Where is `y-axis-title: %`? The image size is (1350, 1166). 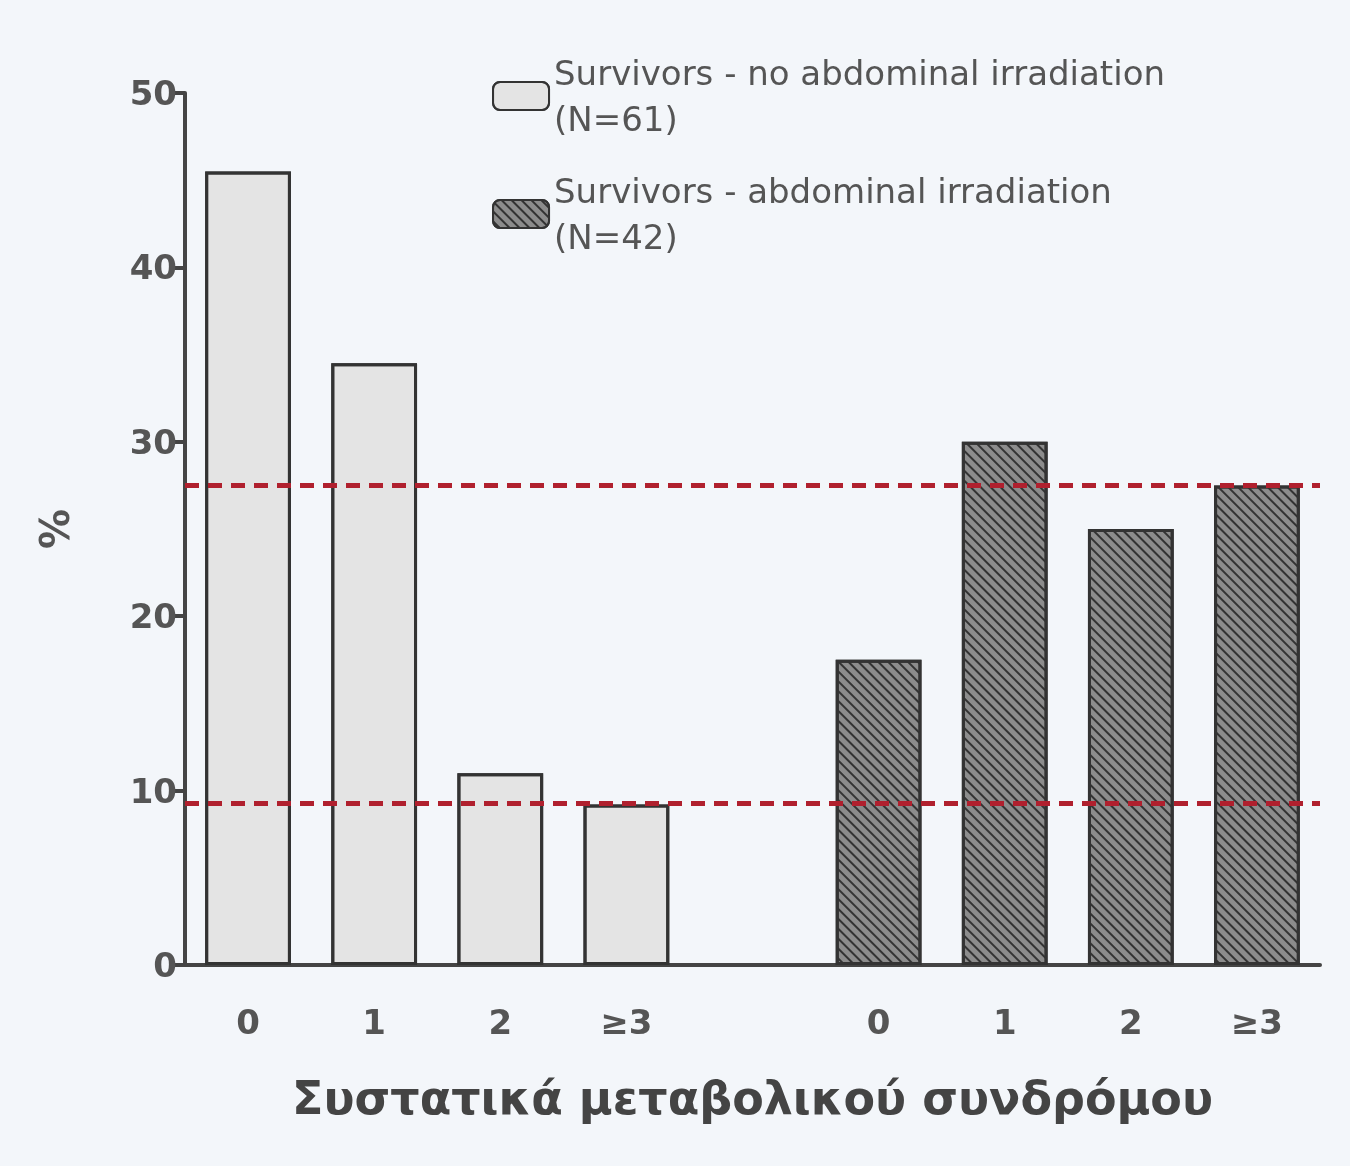
y-axis-title: % is located at coordinates (55, 529).